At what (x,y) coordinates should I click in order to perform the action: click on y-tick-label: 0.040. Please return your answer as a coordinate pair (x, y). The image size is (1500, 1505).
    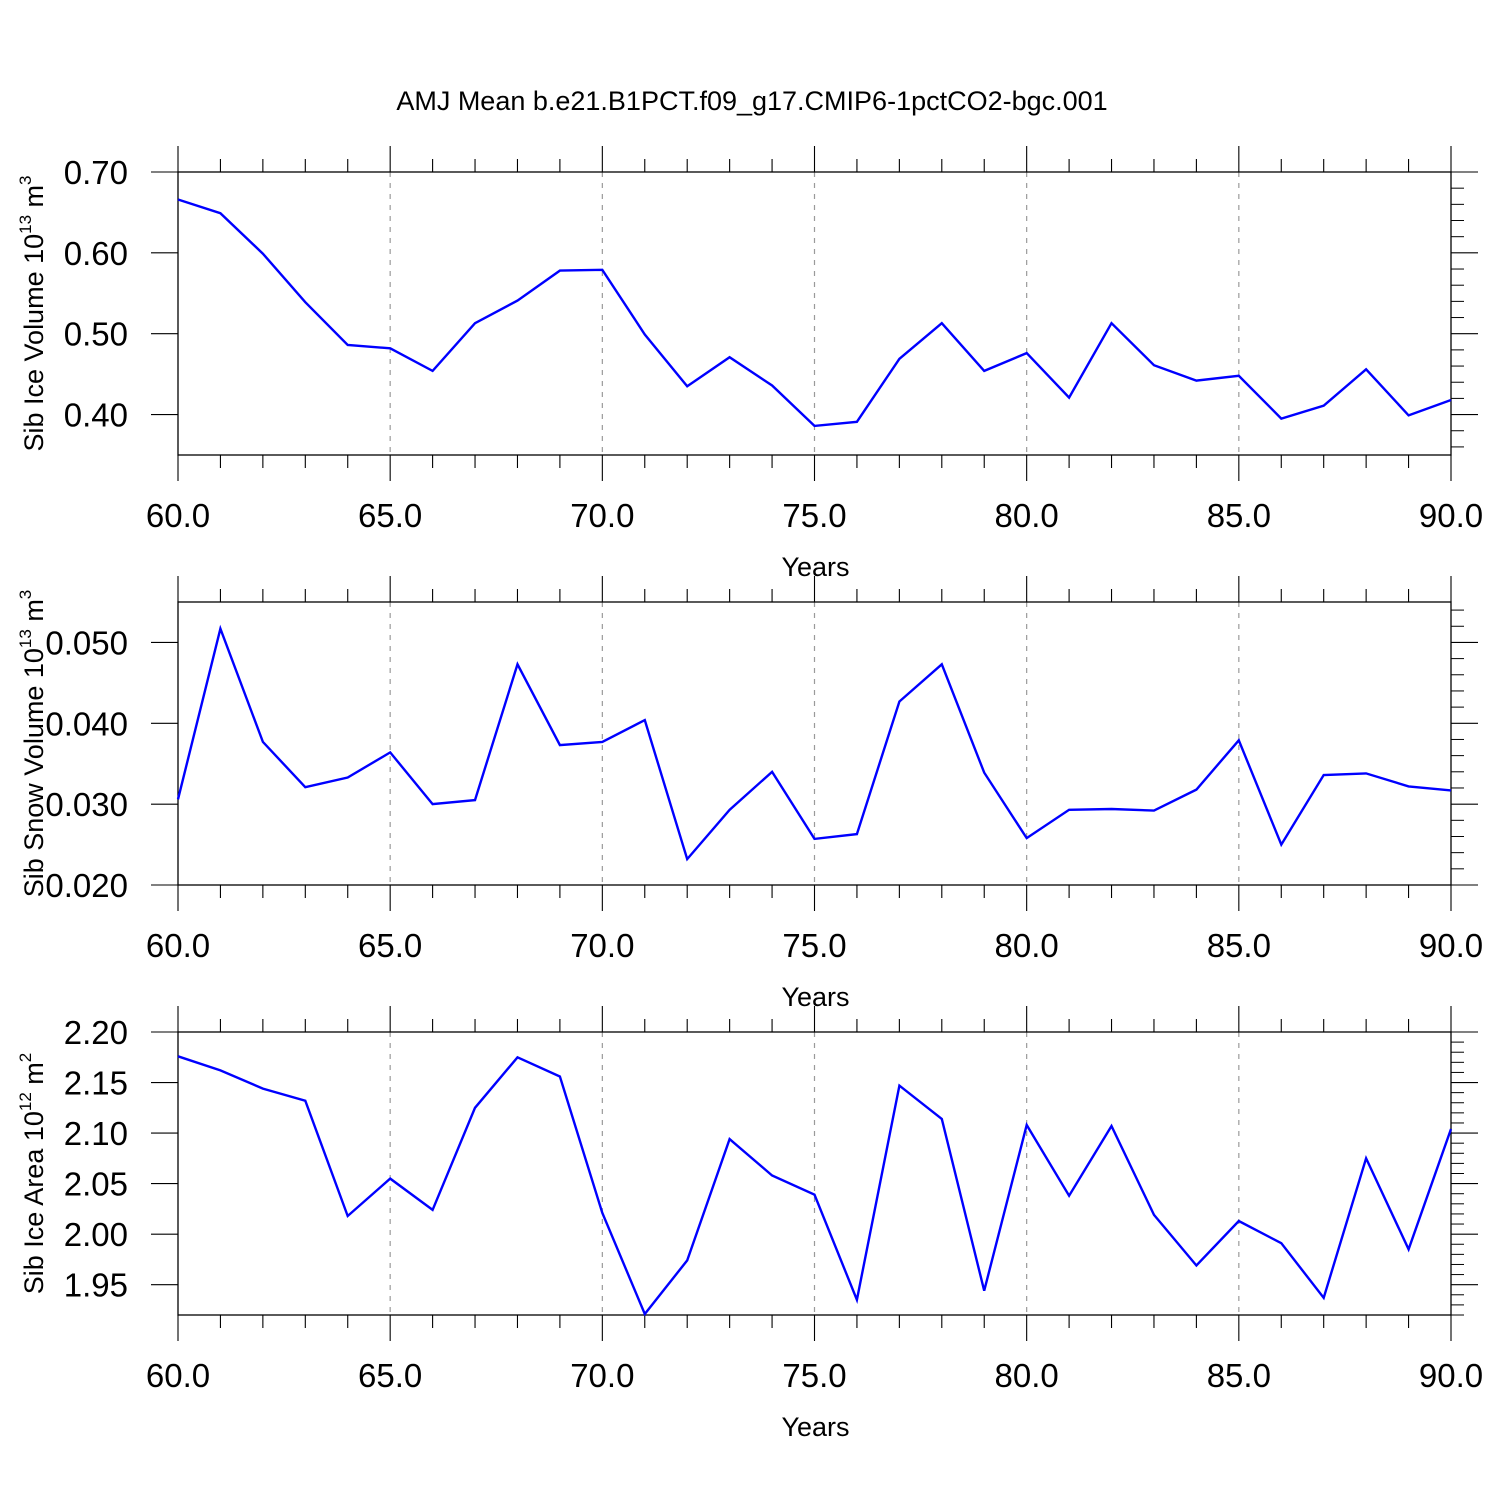
    Looking at the image, I should click on (86, 723).